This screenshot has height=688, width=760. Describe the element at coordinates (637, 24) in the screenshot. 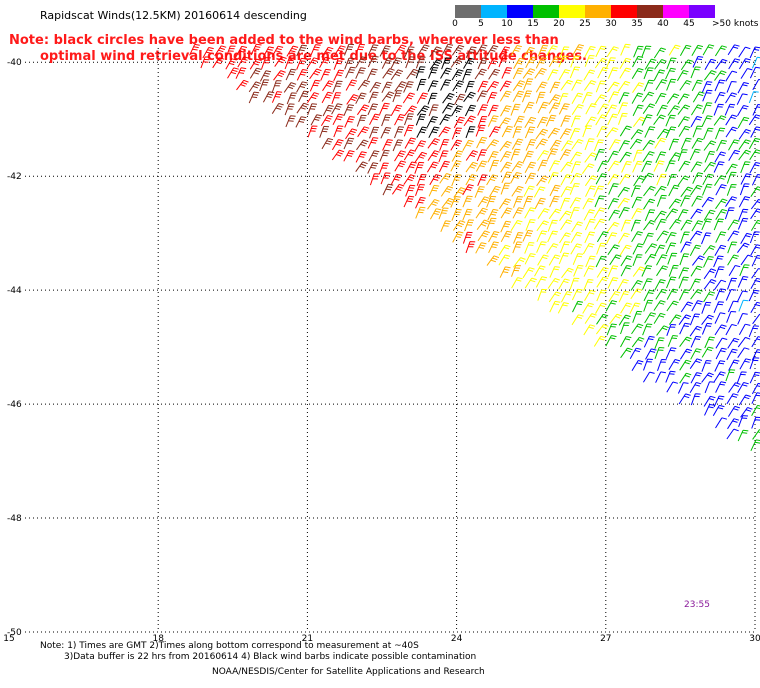

I see `legend-label: 35` at that location.